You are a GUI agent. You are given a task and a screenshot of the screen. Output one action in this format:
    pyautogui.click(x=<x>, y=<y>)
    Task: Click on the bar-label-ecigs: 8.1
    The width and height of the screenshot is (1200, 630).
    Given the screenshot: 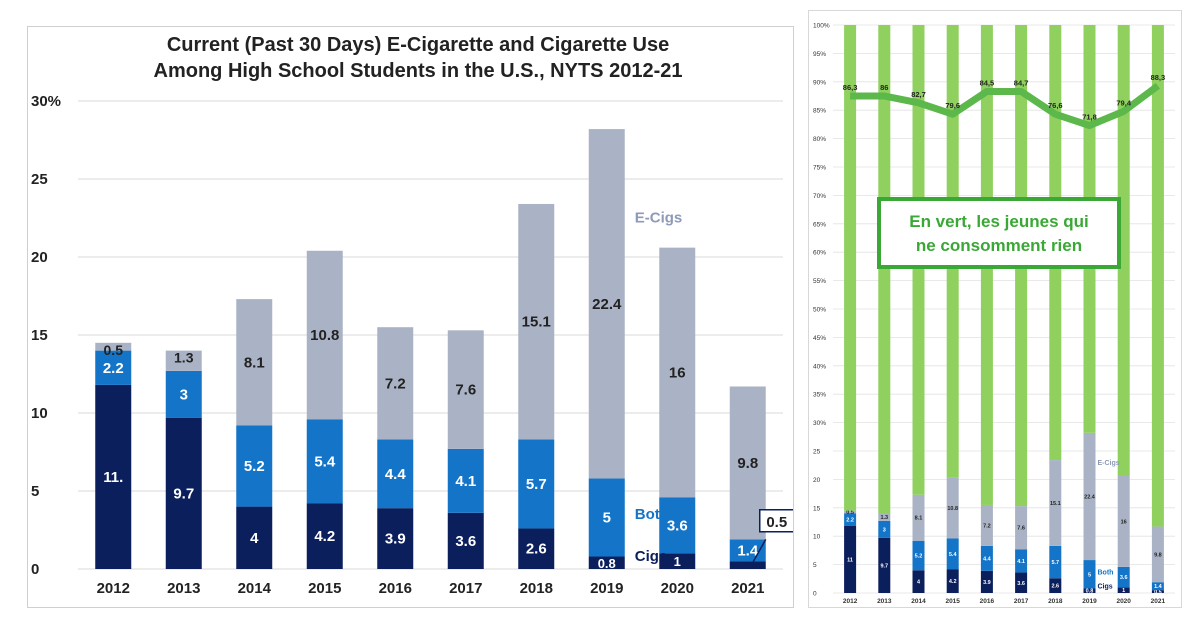 What is the action you would take?
    pyautogui.click(x=919, y=519)
    